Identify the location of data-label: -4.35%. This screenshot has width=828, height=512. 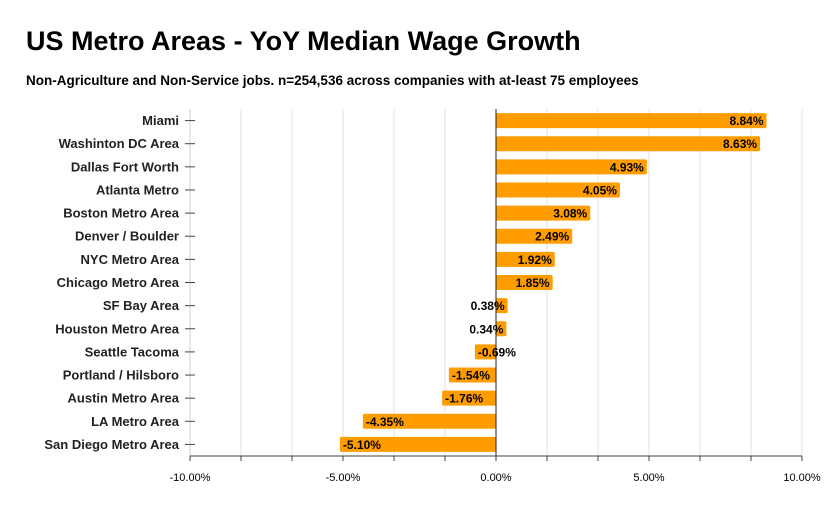
(385, 422).